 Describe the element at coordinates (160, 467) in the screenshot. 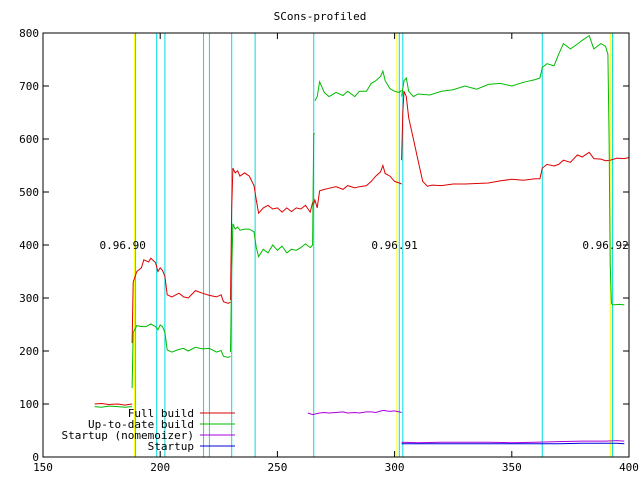

I see `x-tick-label: 200` at that location.